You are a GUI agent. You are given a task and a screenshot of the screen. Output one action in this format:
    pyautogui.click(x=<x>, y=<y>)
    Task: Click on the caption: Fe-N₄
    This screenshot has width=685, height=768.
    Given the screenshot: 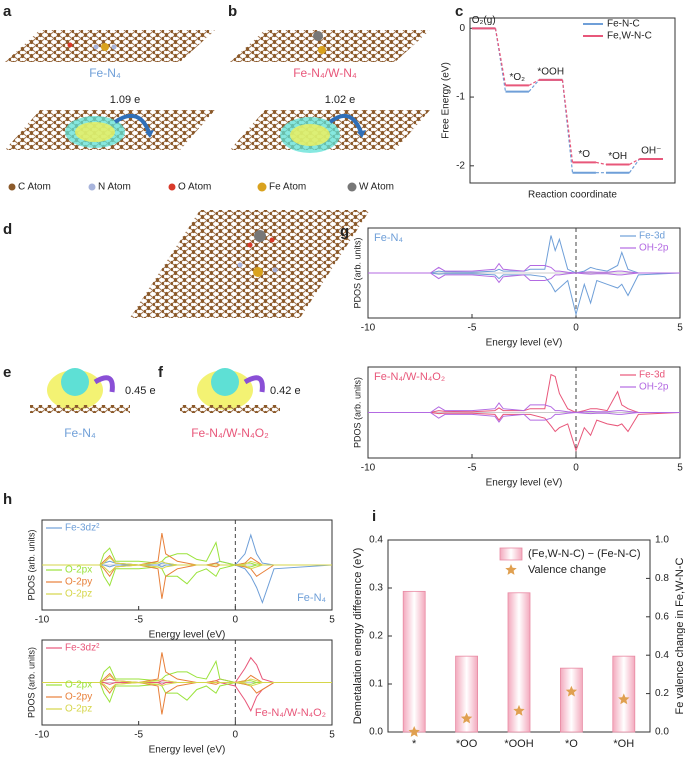 What is the action you would take?
    pyautogui.click(x=80, y=433)
    